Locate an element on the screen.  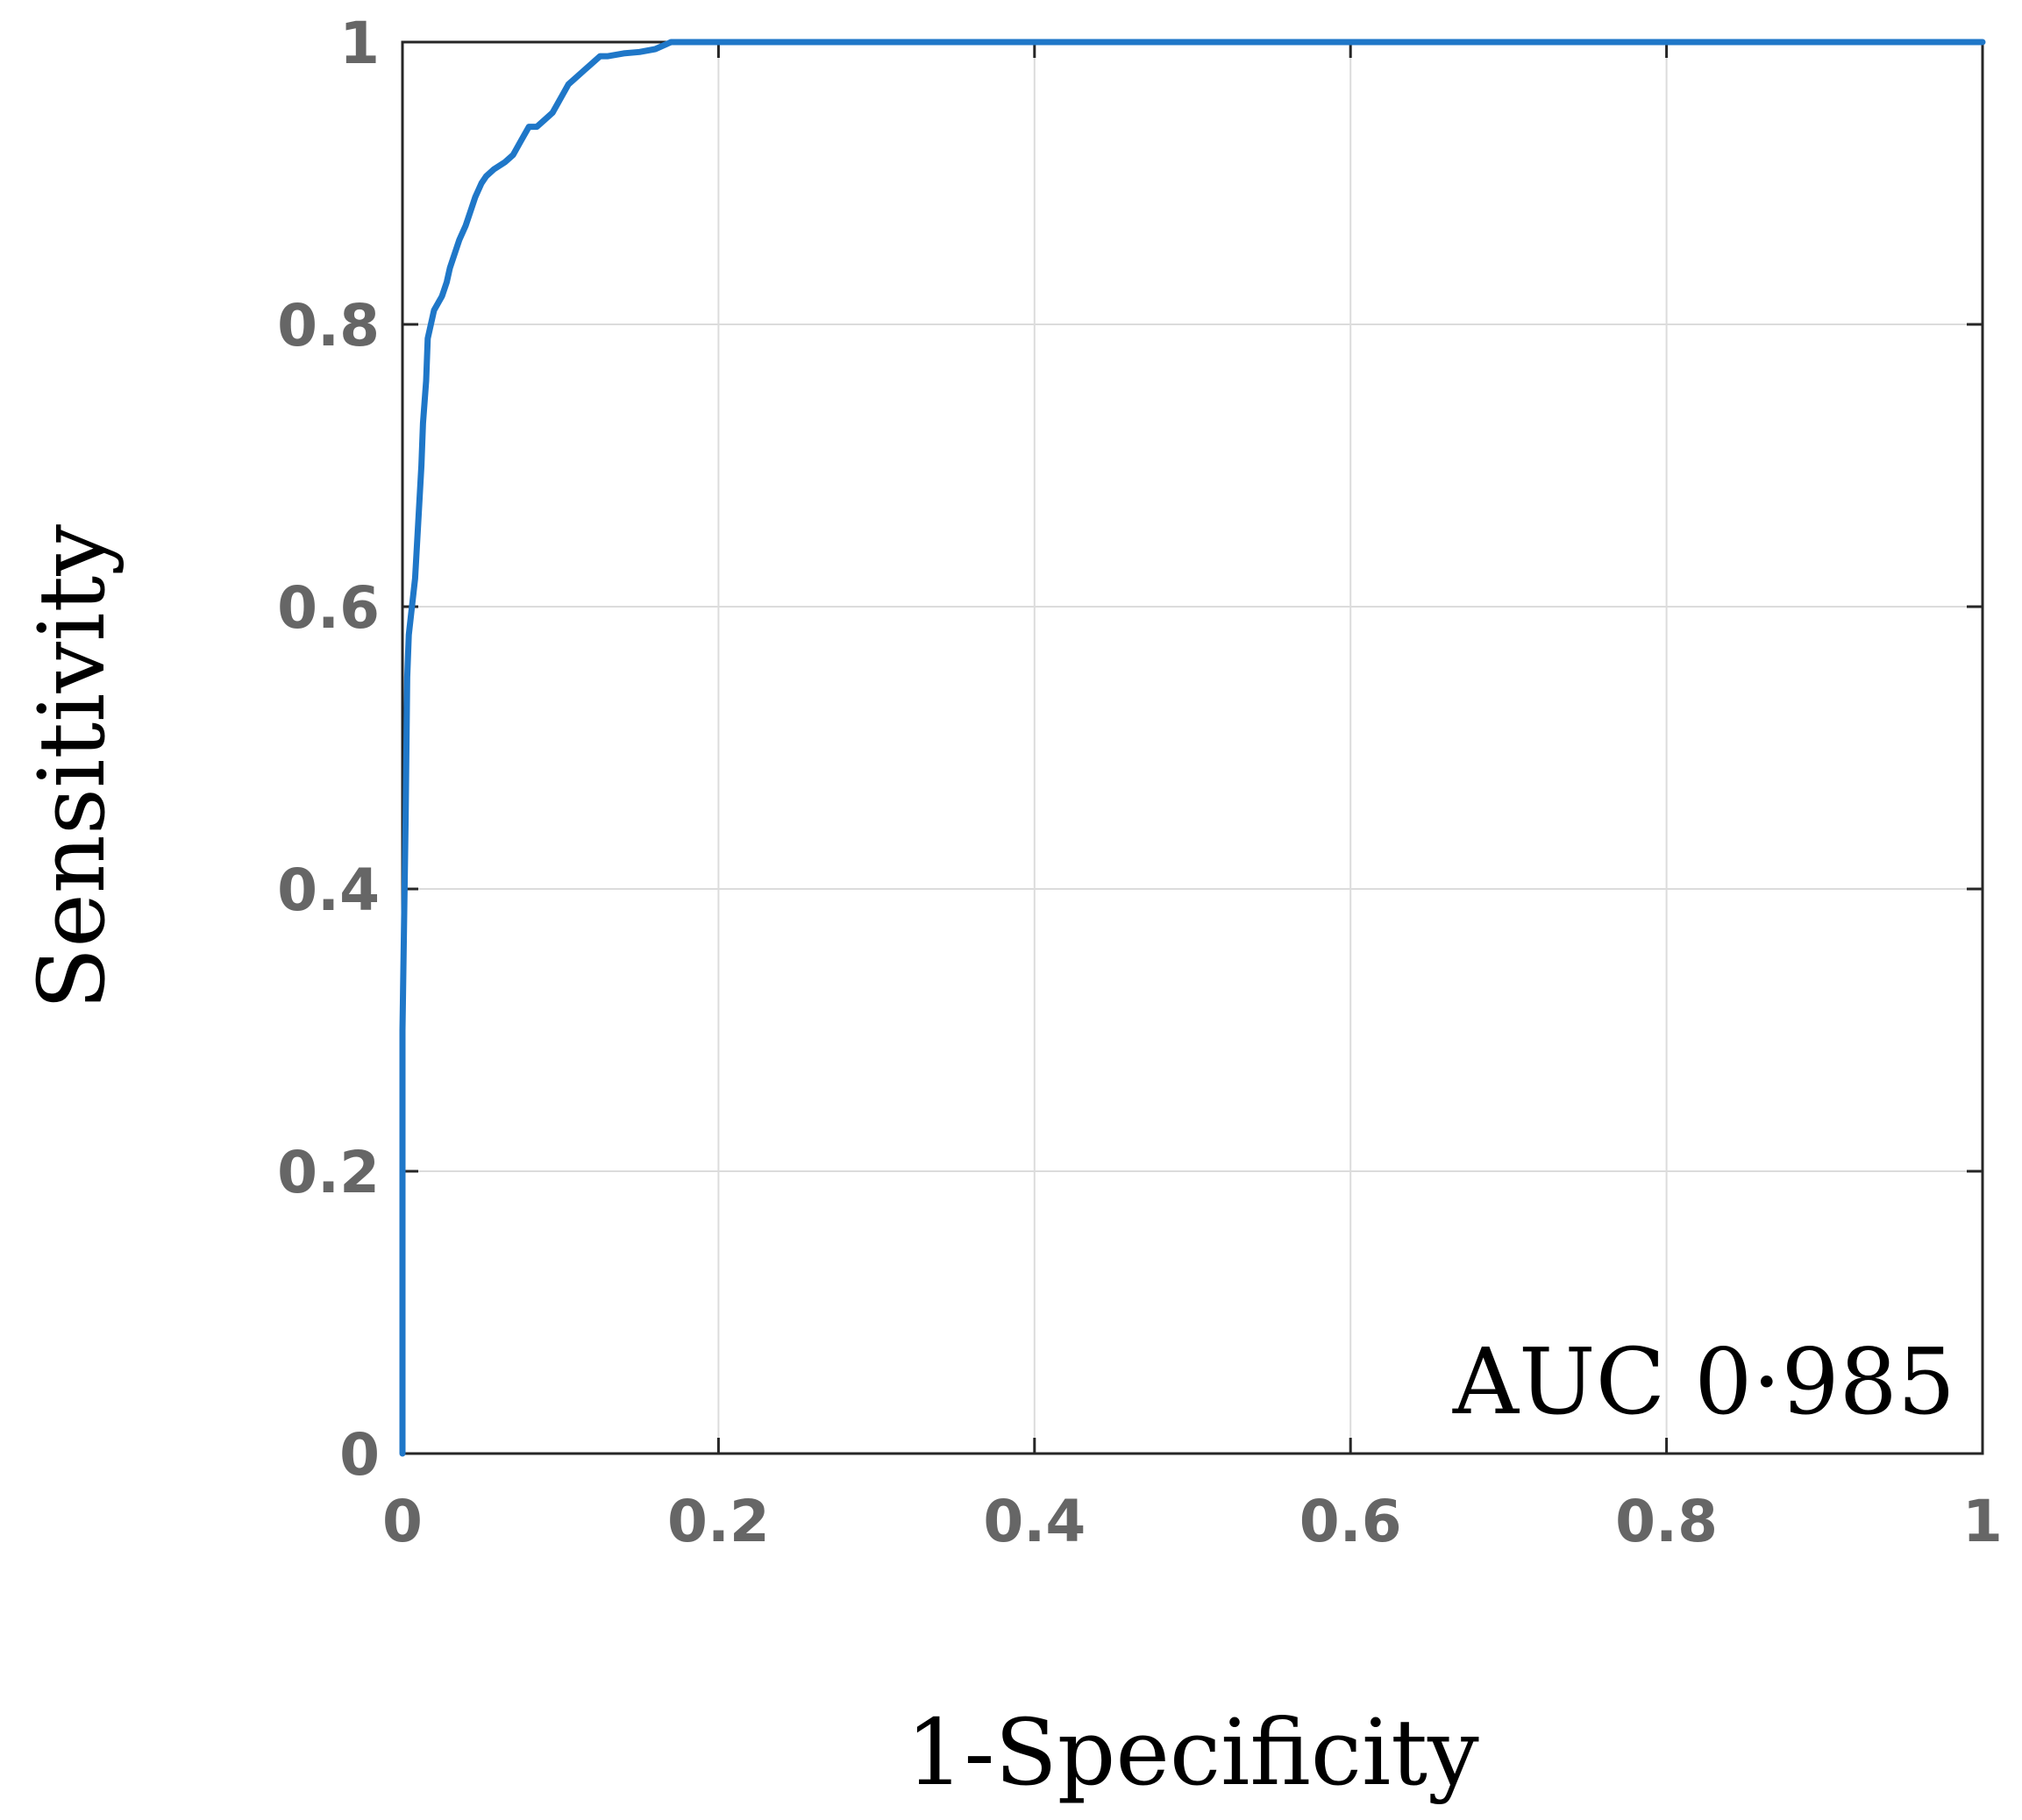
auc-annotation: AUC 0·985 is located at coordinates (1703, 1381).